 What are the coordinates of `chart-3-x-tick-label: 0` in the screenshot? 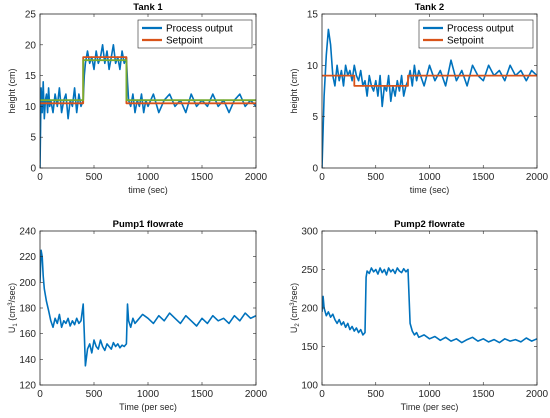 It's located at (40, 394).